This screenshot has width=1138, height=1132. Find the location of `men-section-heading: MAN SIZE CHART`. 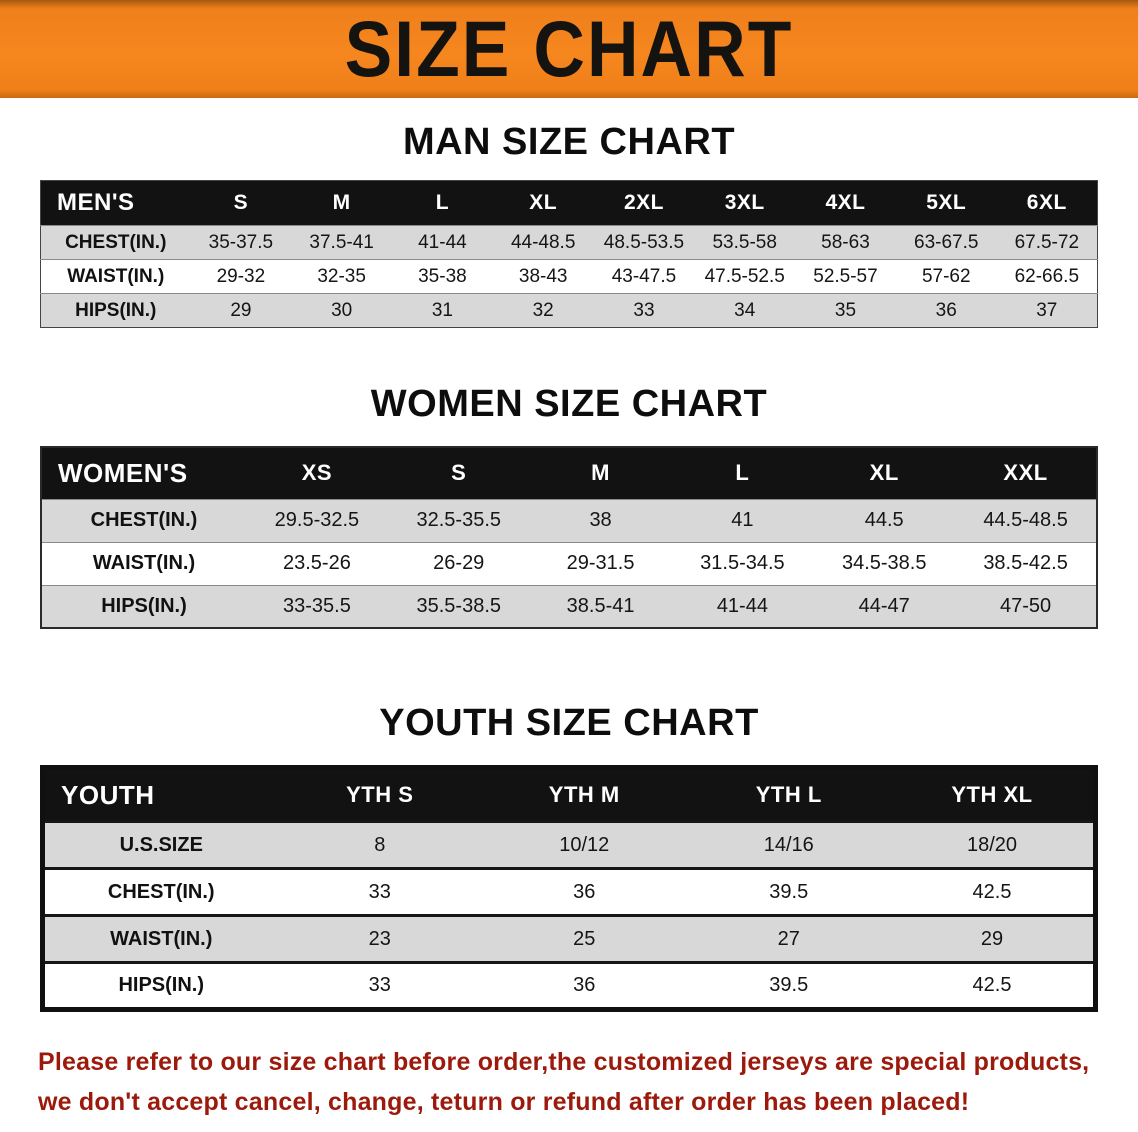

men-section-heading: MAN SIZE CHART is located at coordinates (569, 142).